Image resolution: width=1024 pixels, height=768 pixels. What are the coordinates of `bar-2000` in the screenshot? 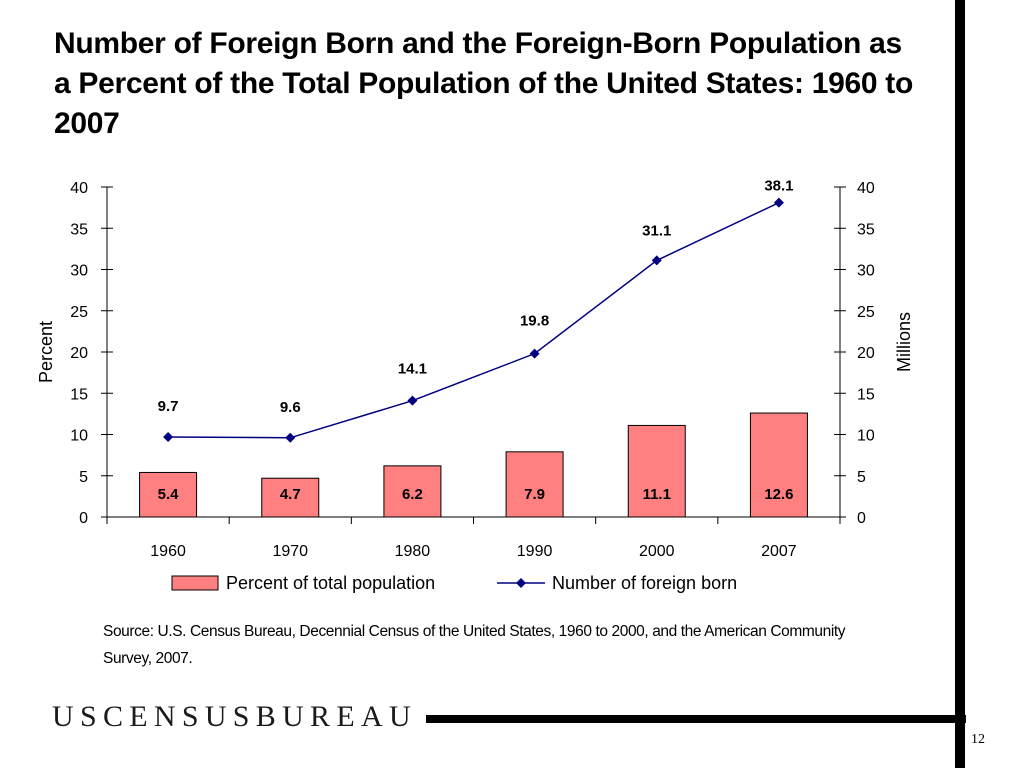 It's located at (656, 471).